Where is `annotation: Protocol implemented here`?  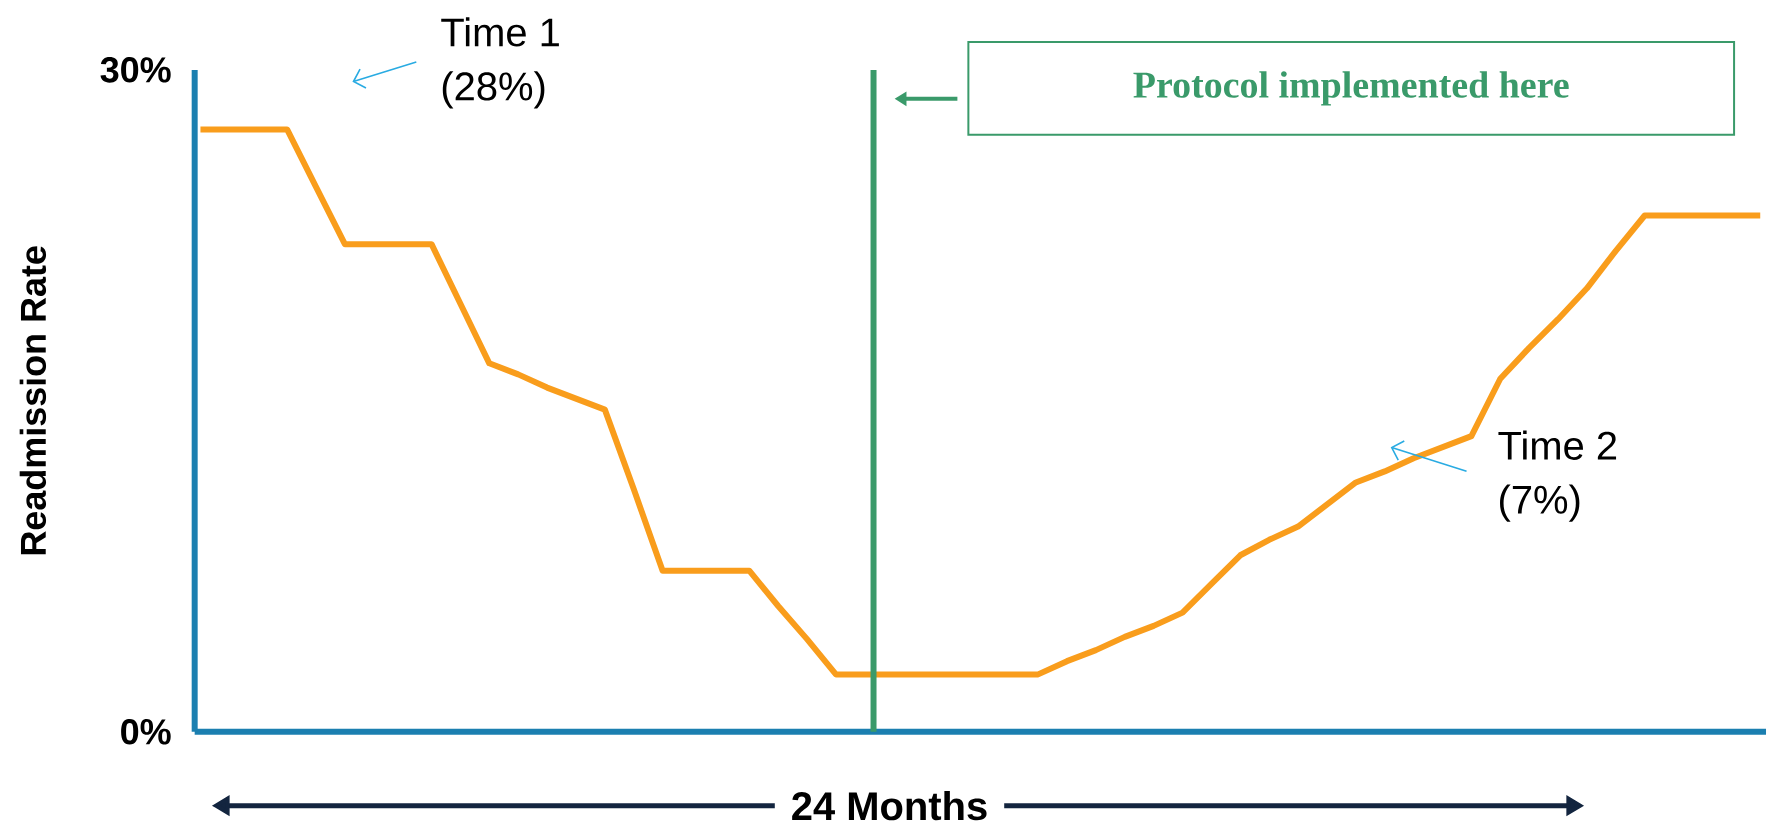 annotation: Protocol implemented here is located at coordinates (1351, 88).